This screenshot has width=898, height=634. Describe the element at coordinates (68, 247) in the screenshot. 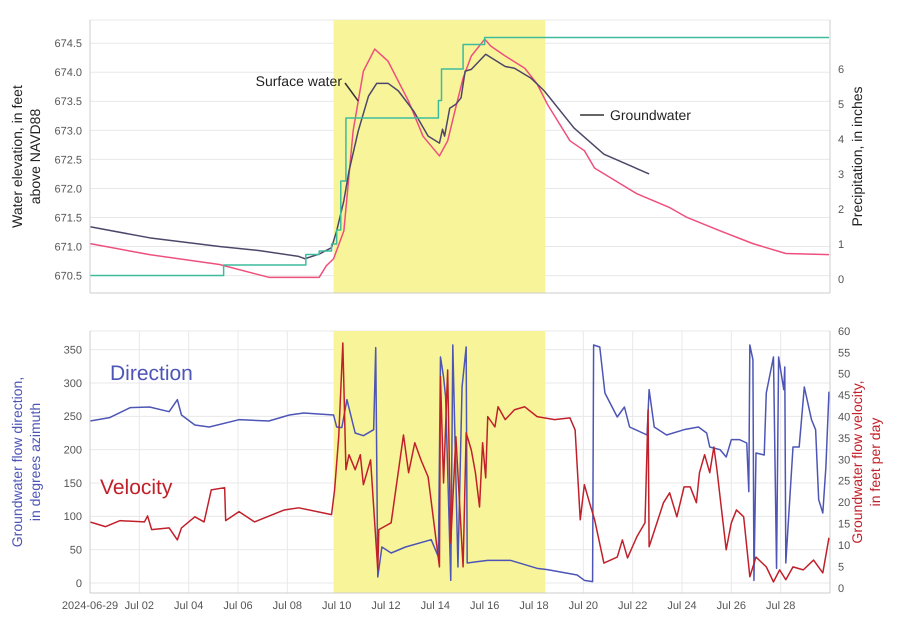

I see `y-tick-label: 671.0` at that location.